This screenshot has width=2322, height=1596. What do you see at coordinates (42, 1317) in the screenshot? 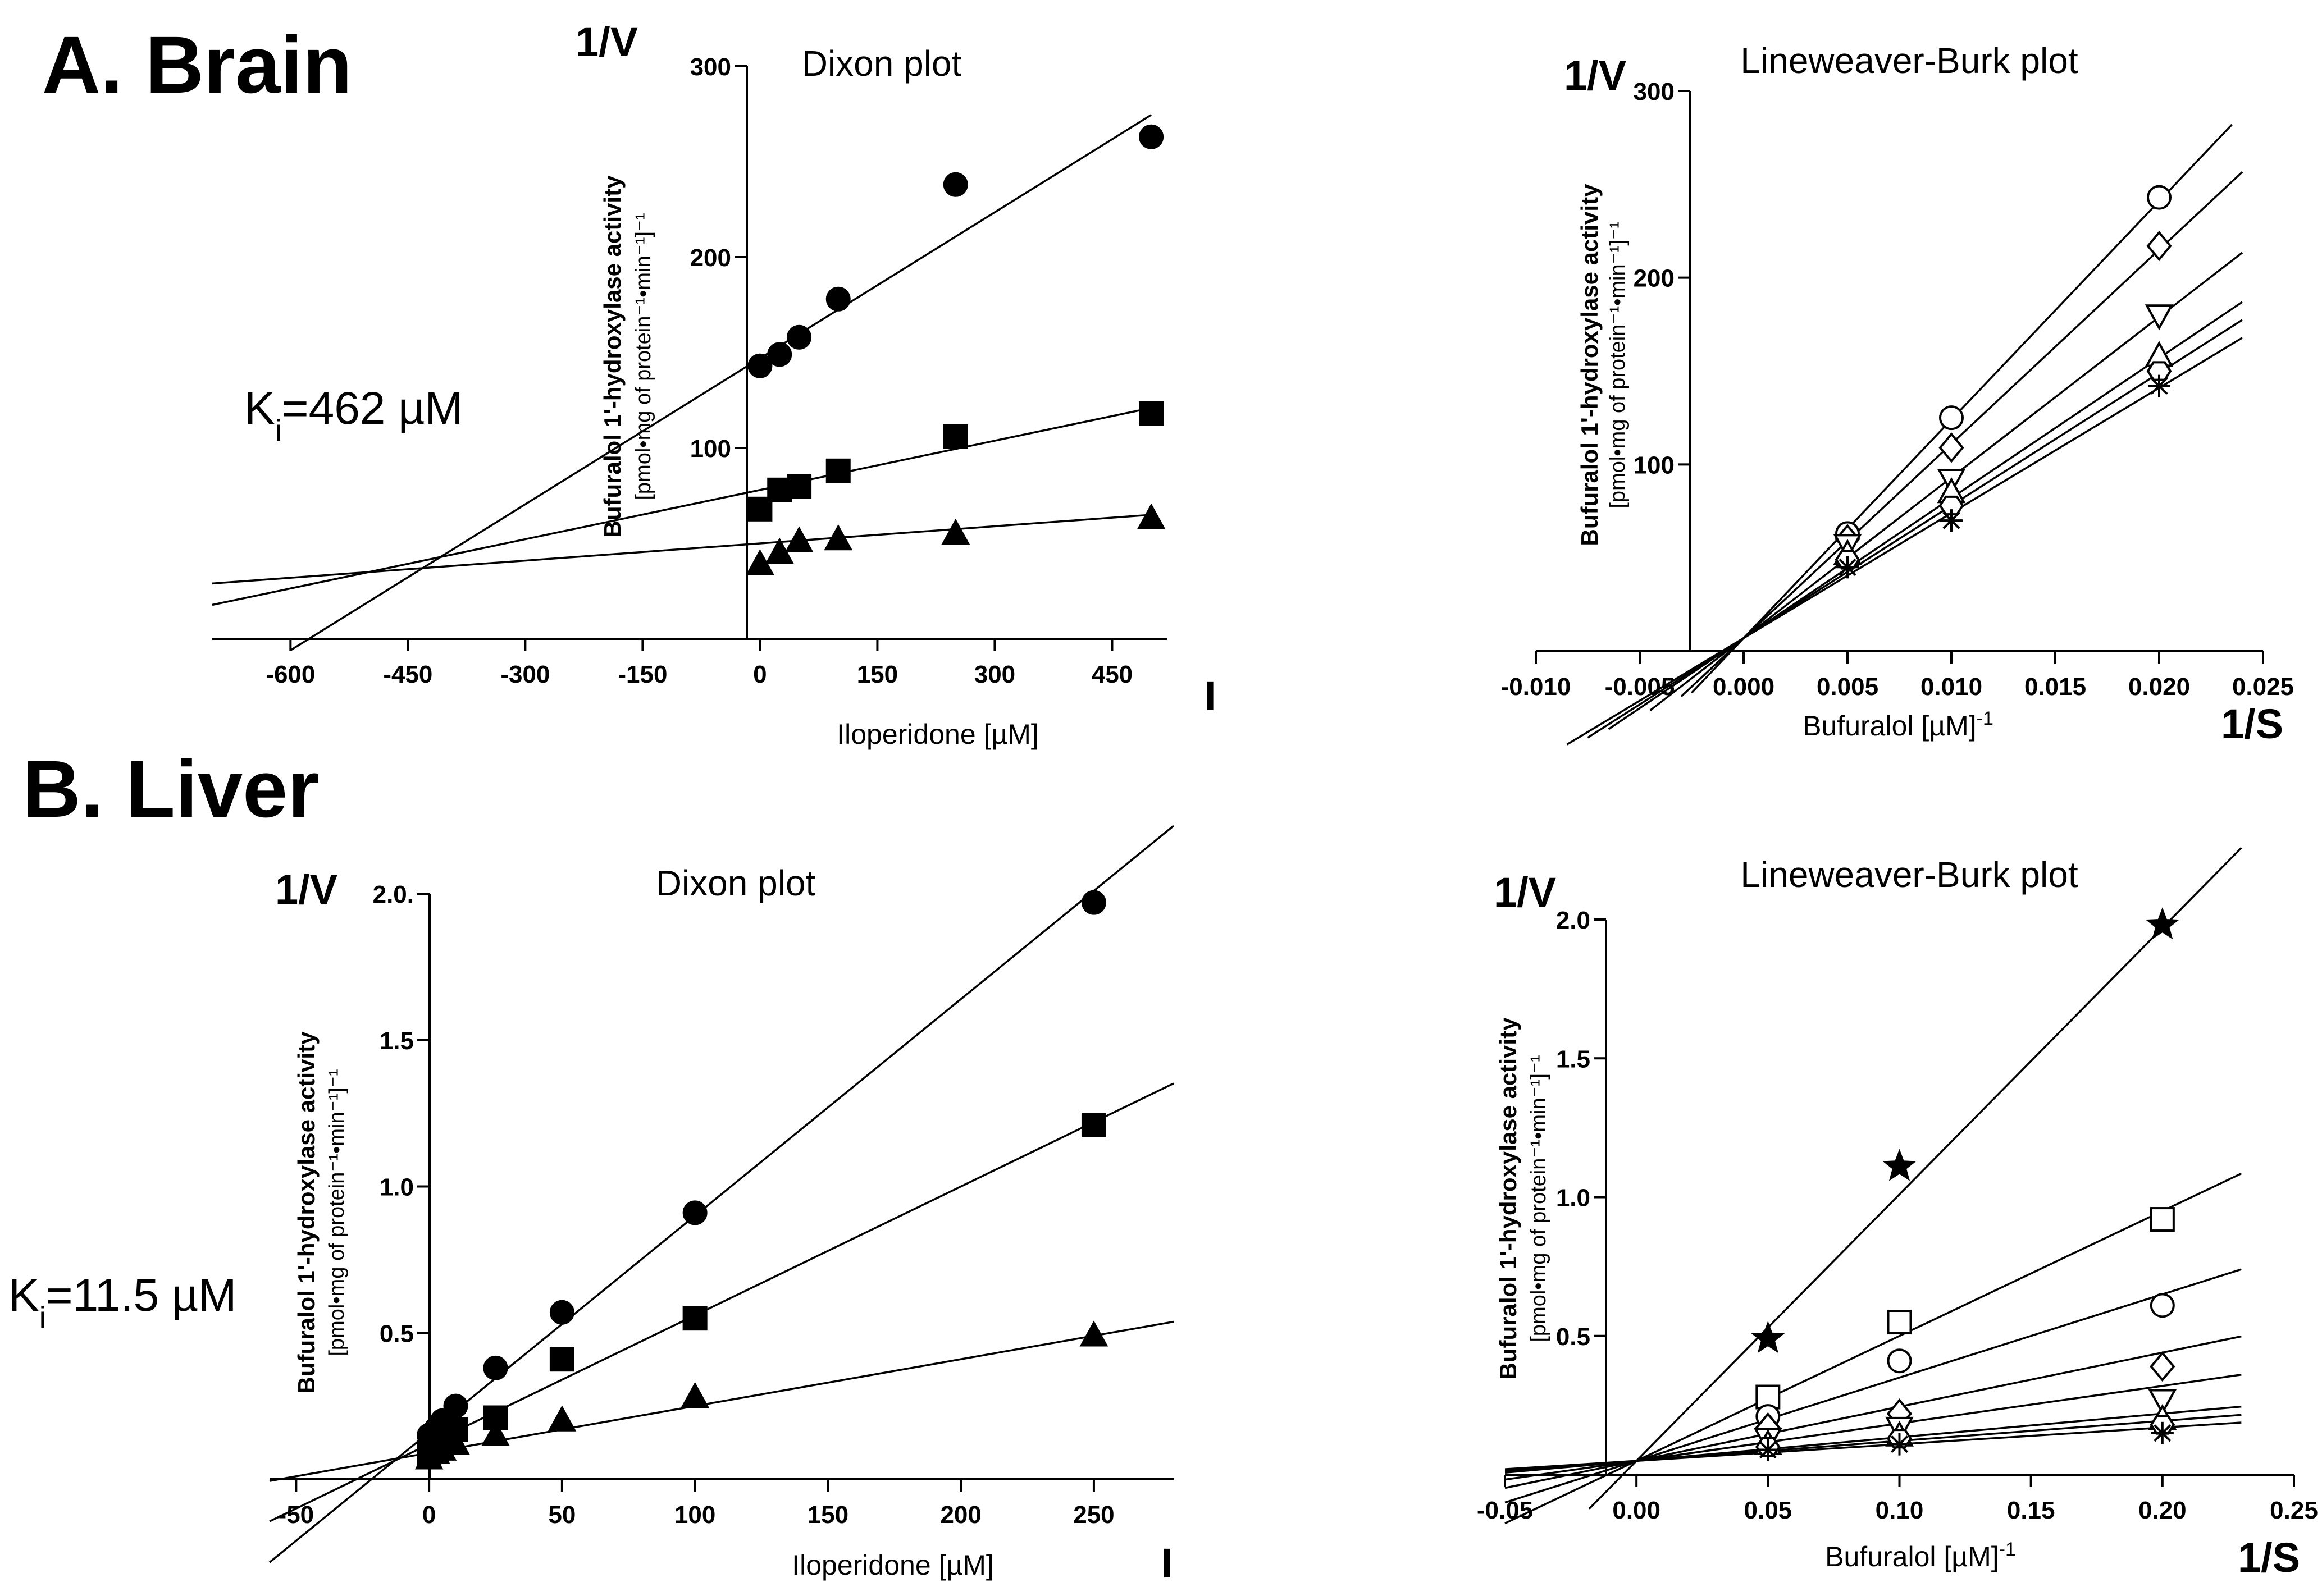
I see `ki-liver-sub: i` at bounding box center [42, 1317].